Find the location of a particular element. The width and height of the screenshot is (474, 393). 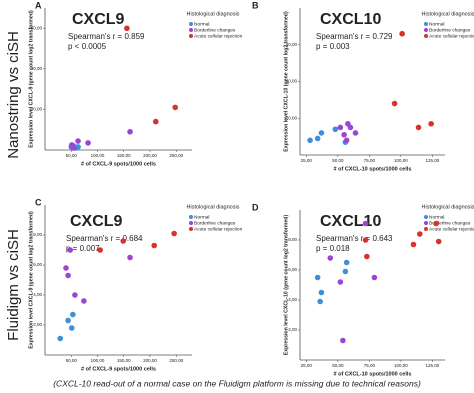

annotation: p < 0.0005 is located at coordinates (87, 46).